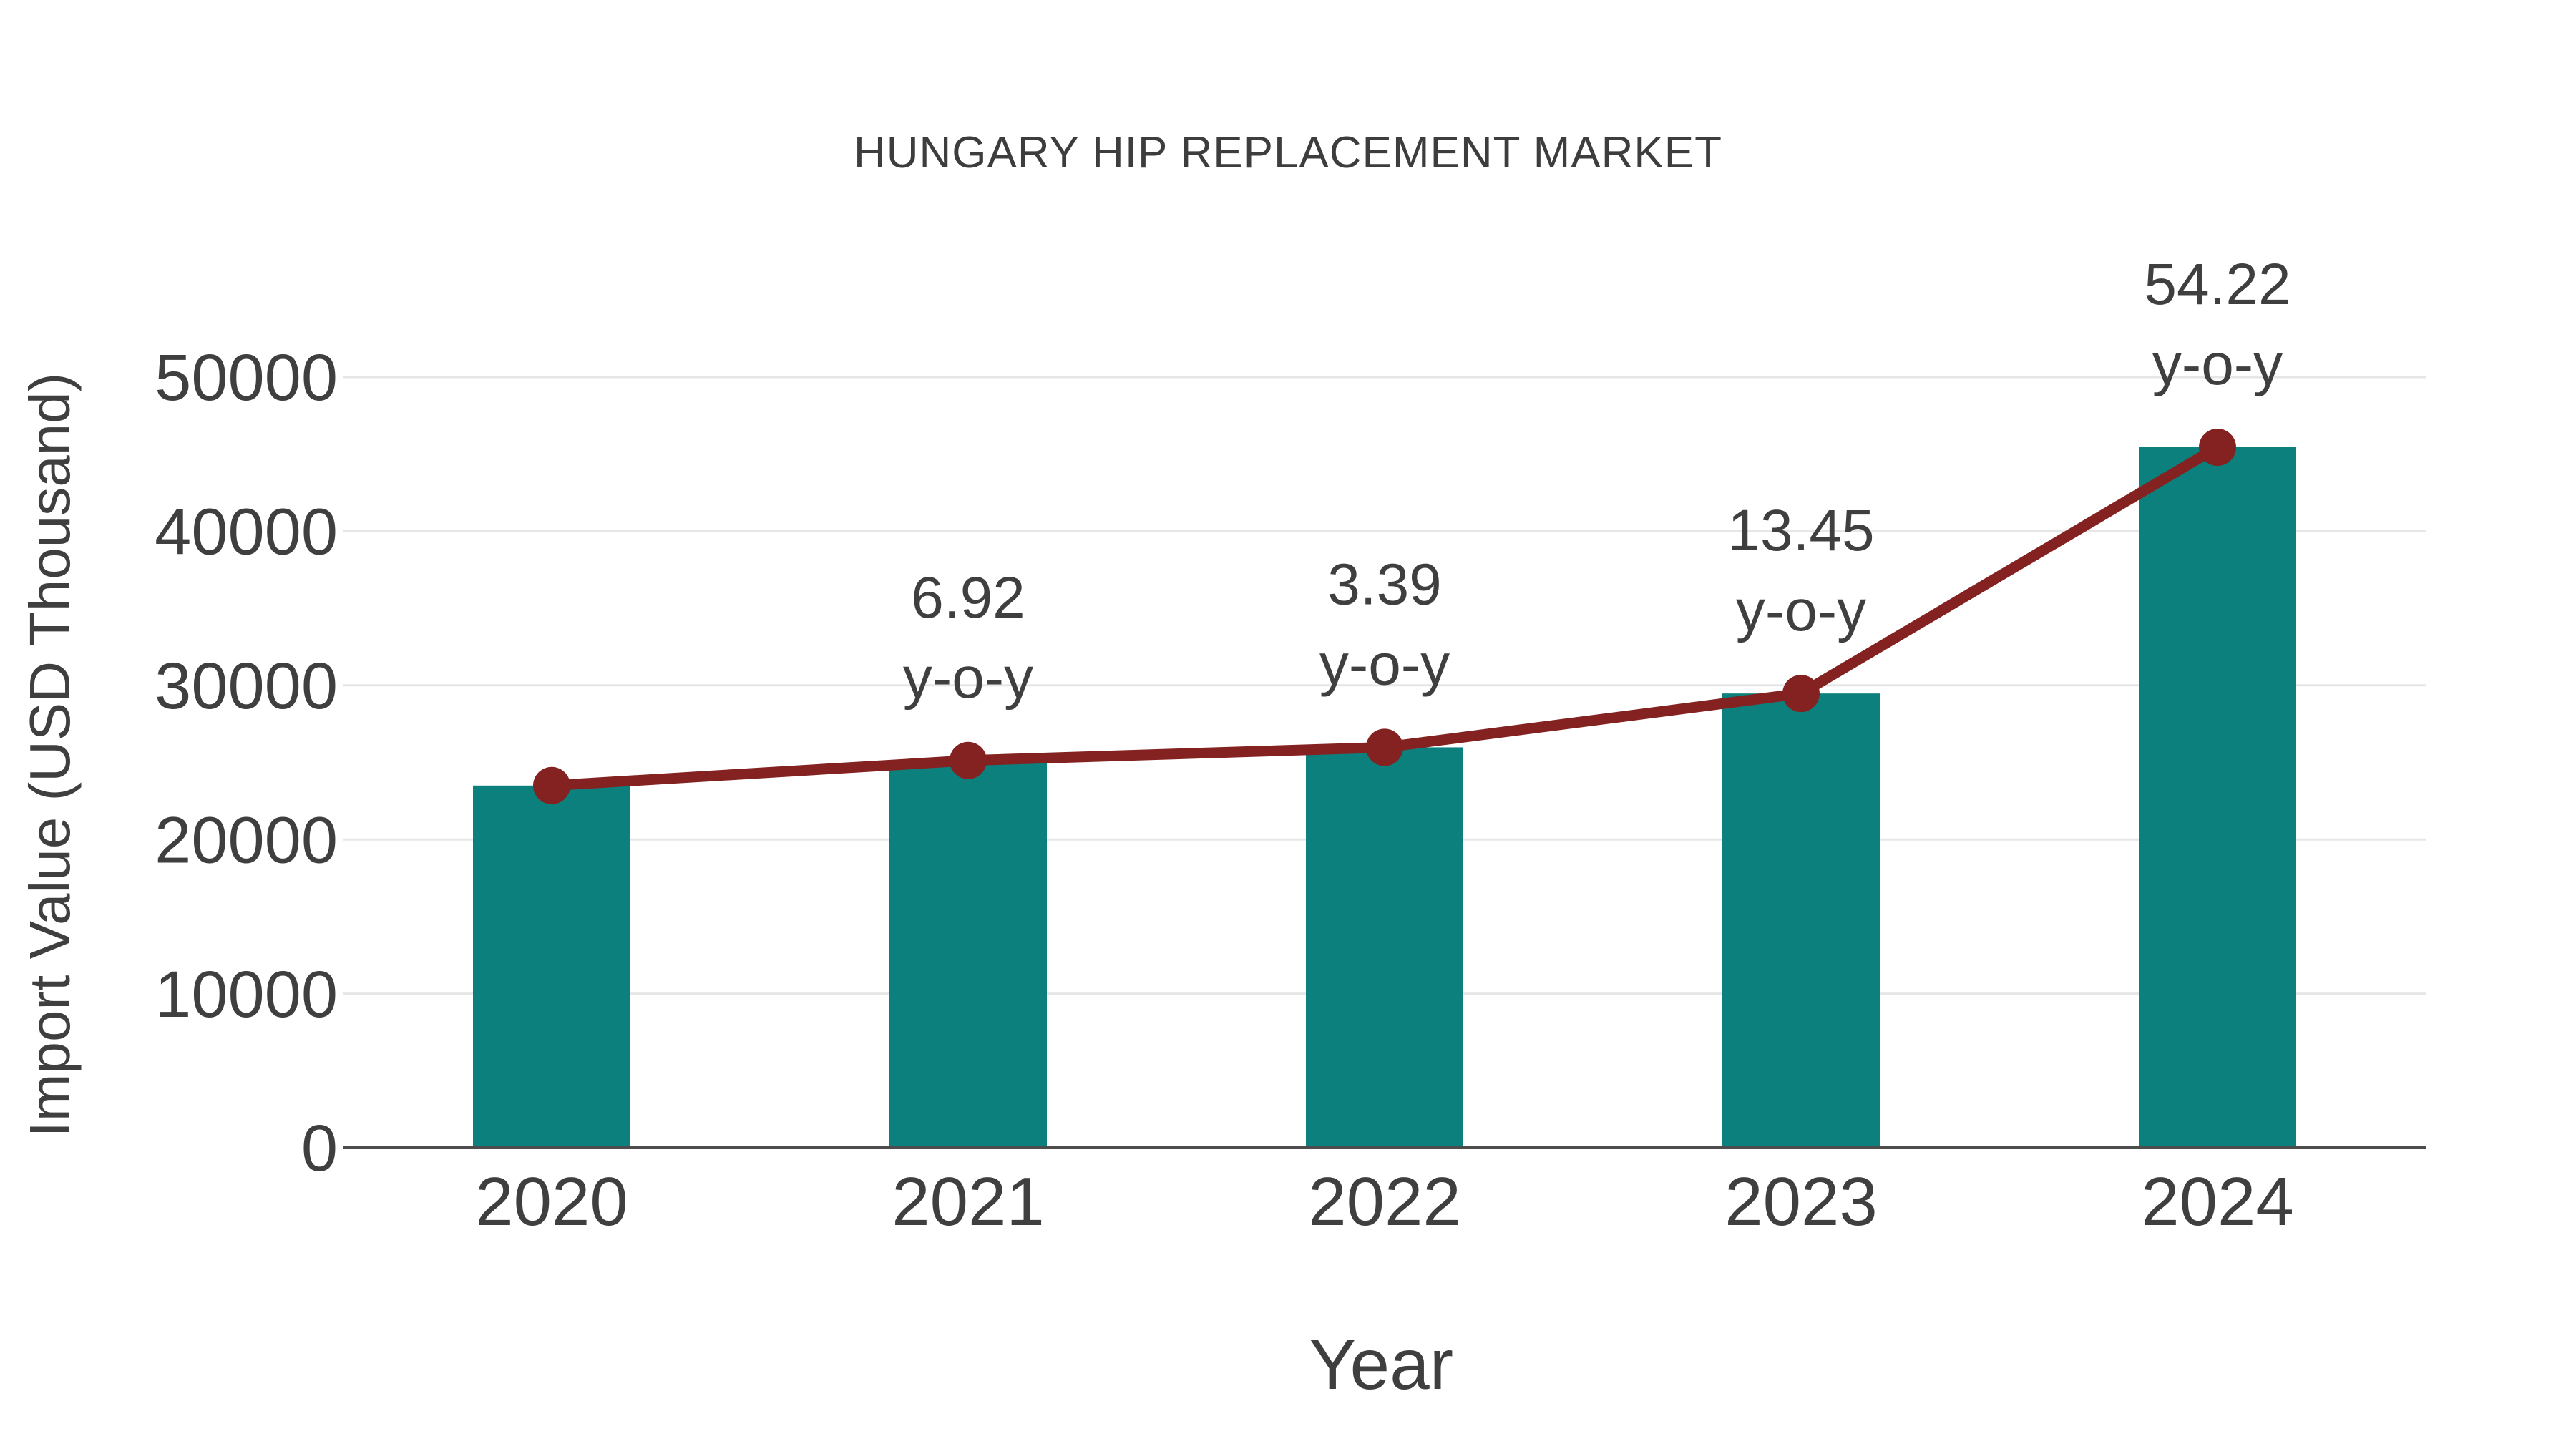 This screenshot has width=2576, height=1449. Describe the element at coordinates (246, 686) in the screenshot. I see `y-tick-label: 30000` at that location.